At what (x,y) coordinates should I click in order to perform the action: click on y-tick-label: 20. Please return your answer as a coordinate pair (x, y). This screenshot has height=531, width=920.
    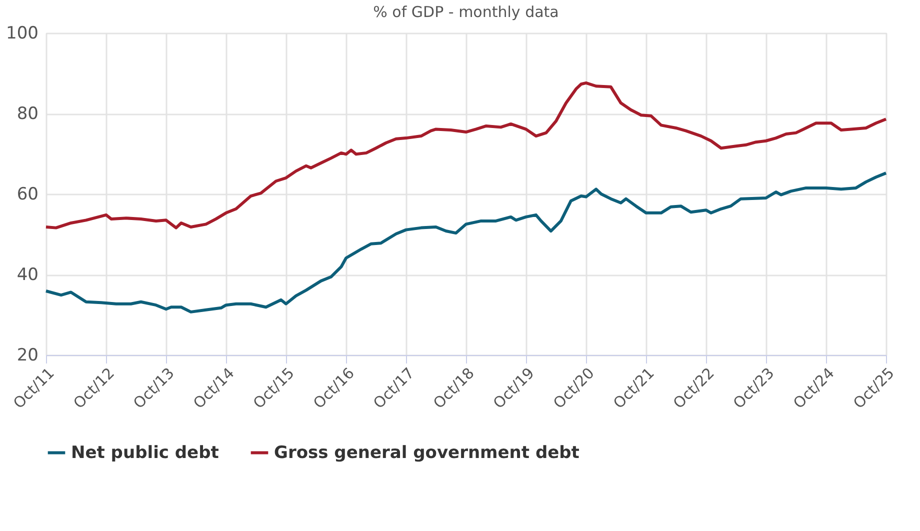
    Looking at the image, I should click on (27, 356).